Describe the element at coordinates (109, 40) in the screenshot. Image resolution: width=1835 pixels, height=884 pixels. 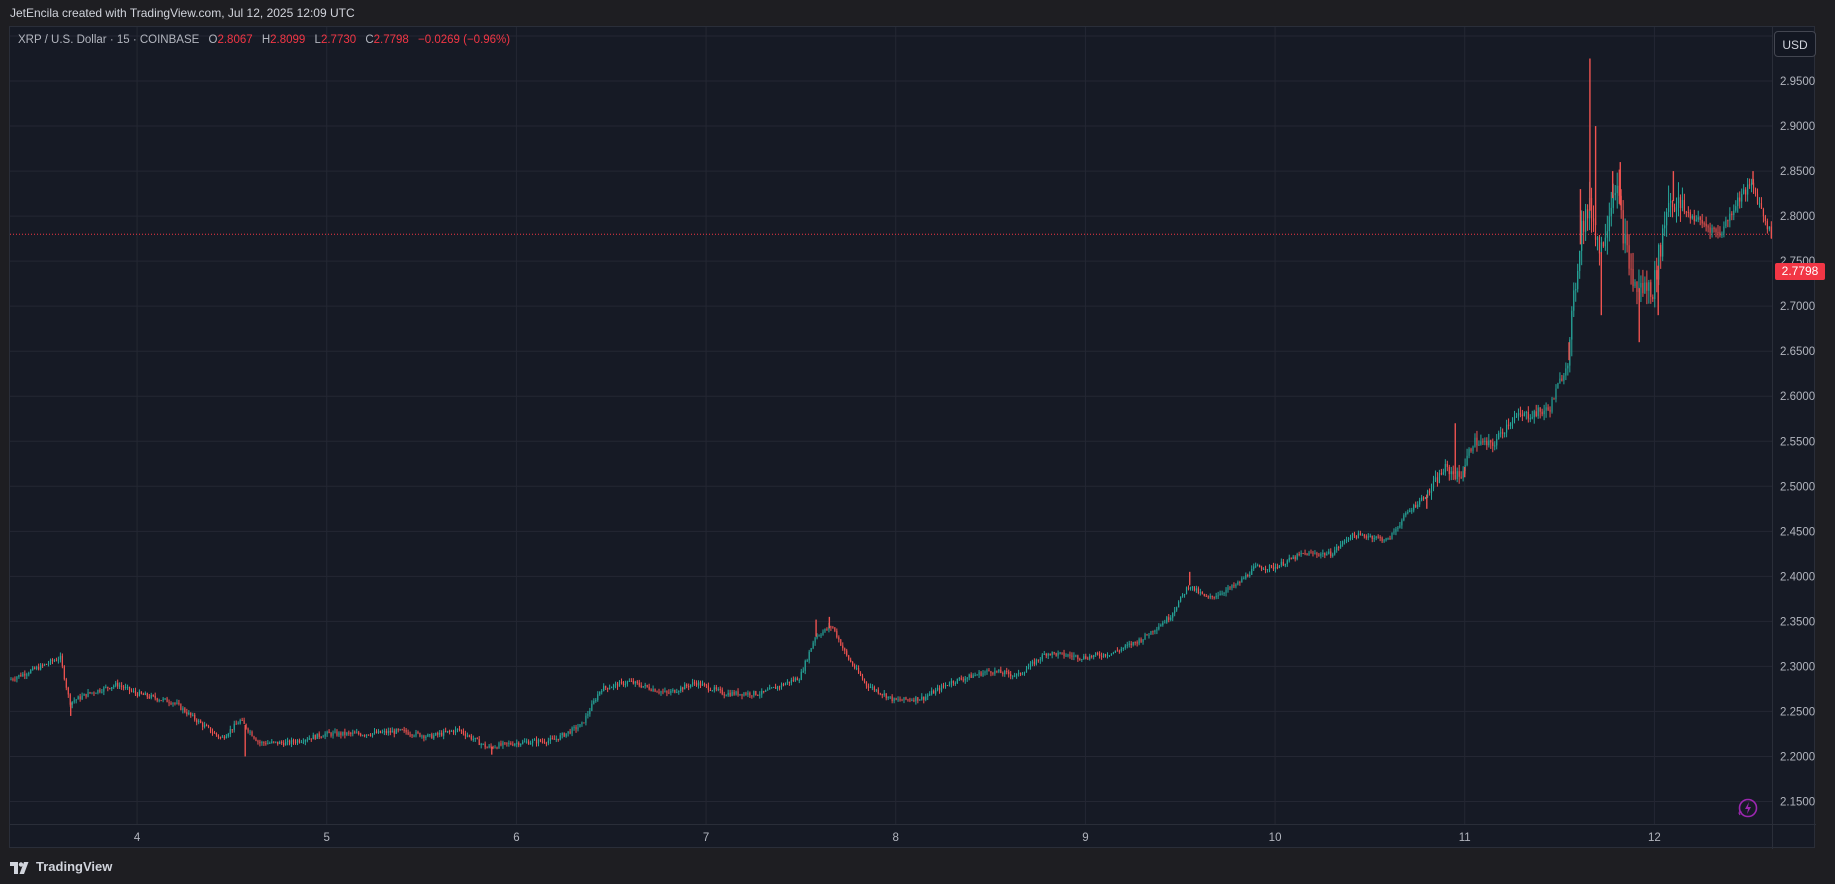
I see `symbol-name: XRP / U.S. Dollar · 15 · COINBASE` at that location.